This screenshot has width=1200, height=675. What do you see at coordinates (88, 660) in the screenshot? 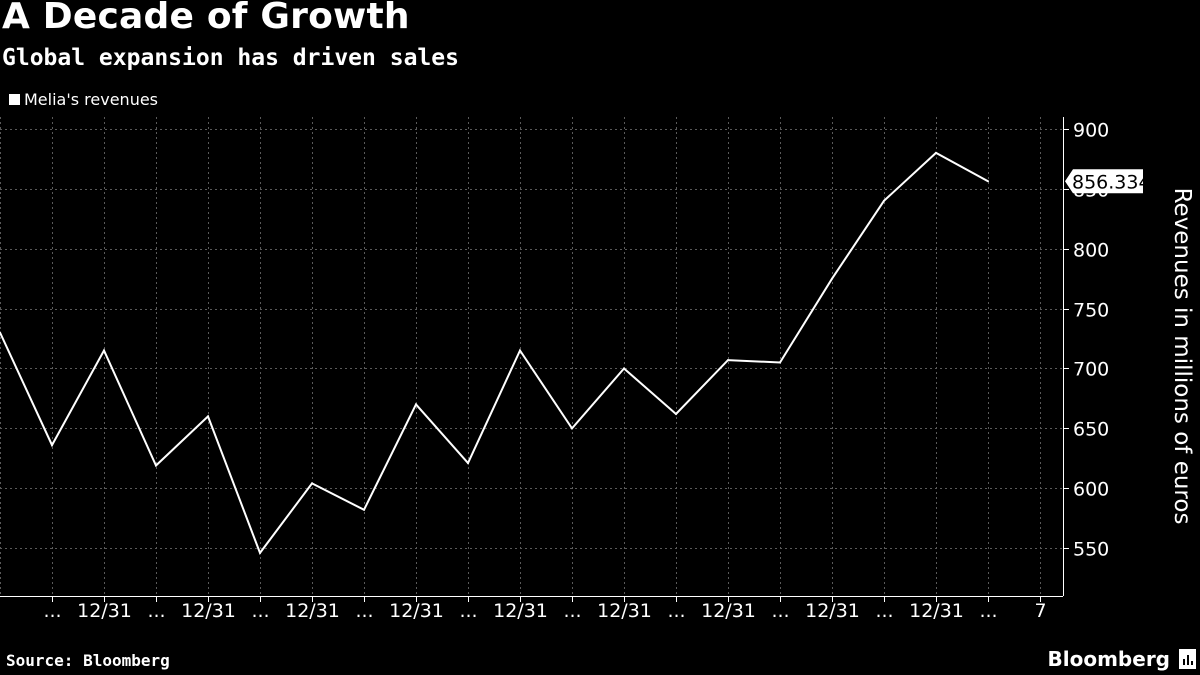
I see `source-note: Source: Bloomberg` at bounding box center [88, 660].